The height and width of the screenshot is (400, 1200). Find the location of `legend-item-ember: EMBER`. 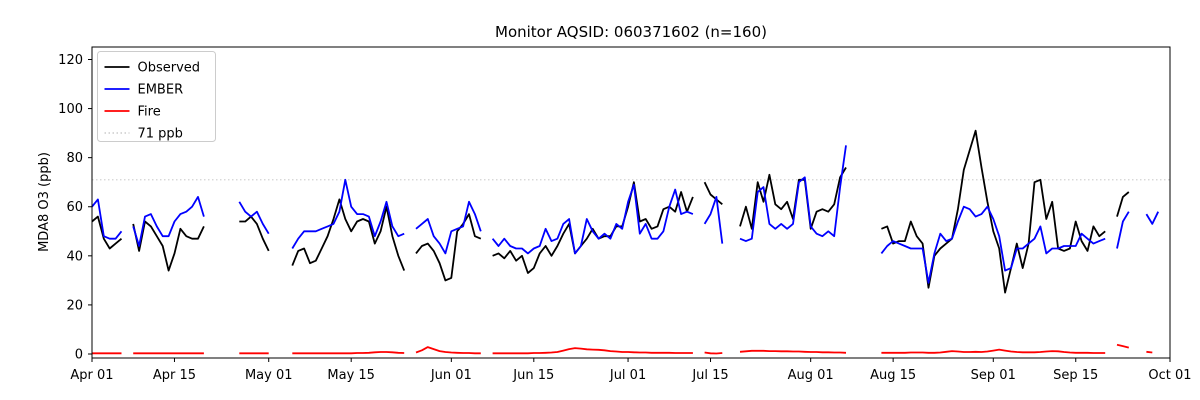

legend-item-ember: EMBER is located at coordinates (144, 90).